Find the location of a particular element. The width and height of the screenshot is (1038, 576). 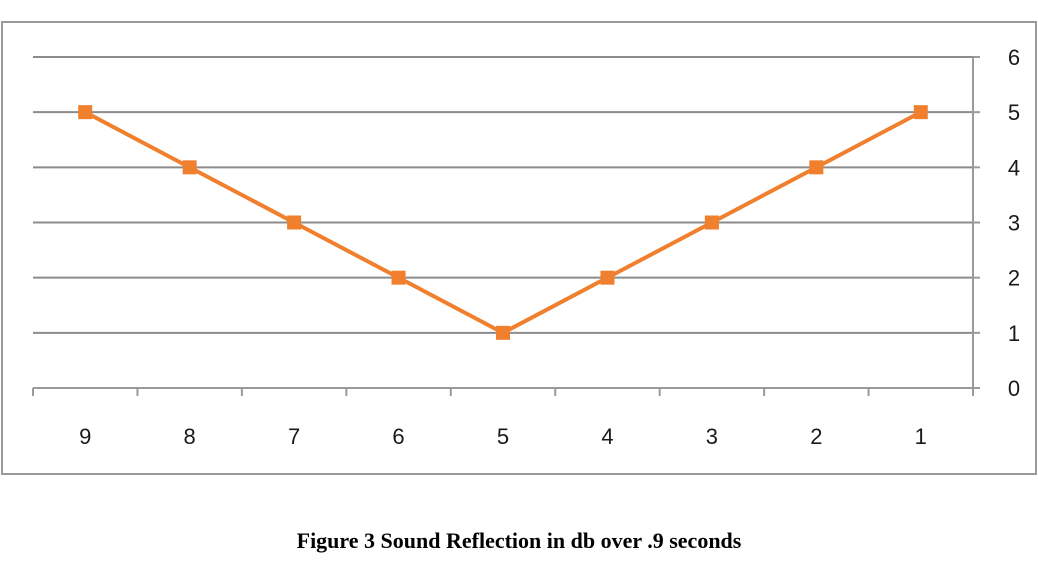

y-tick-label-0: 0 is located at coordinates (1014, 388).